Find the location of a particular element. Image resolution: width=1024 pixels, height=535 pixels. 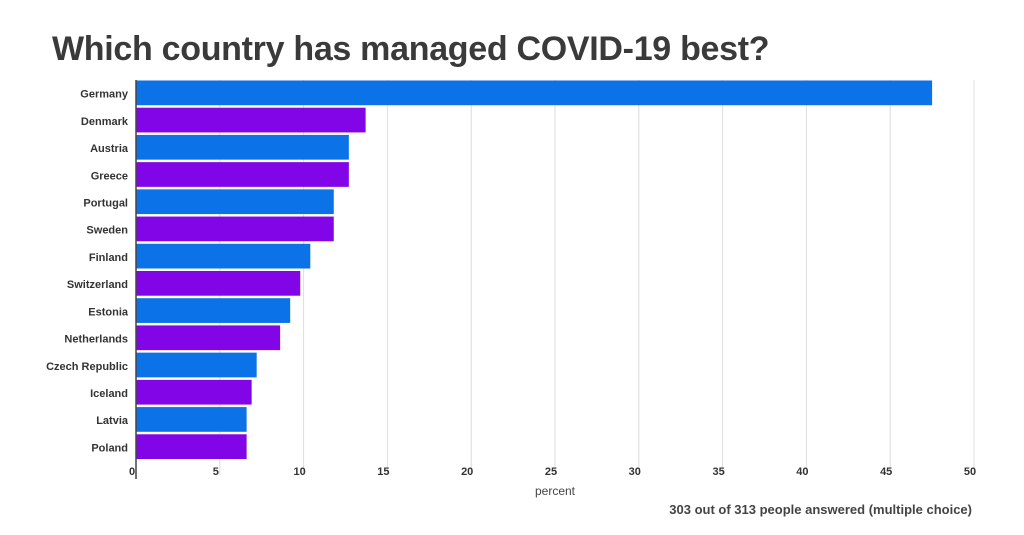

x-tick-label: 15 is located at coordinates (383, 472).